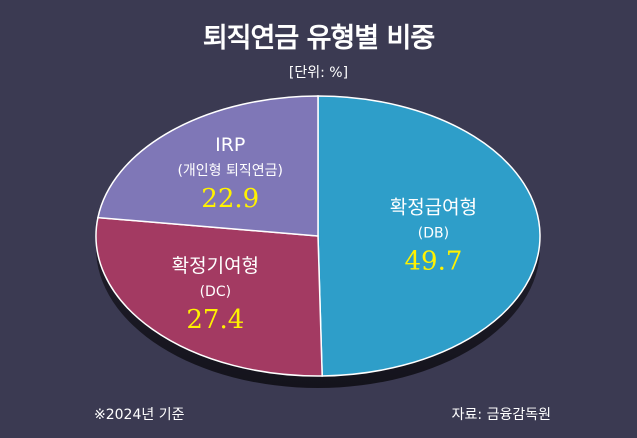 This screenshot has width=637, height=438. I want to click on slice-label-value-1: 27.4, so click(215, 320).